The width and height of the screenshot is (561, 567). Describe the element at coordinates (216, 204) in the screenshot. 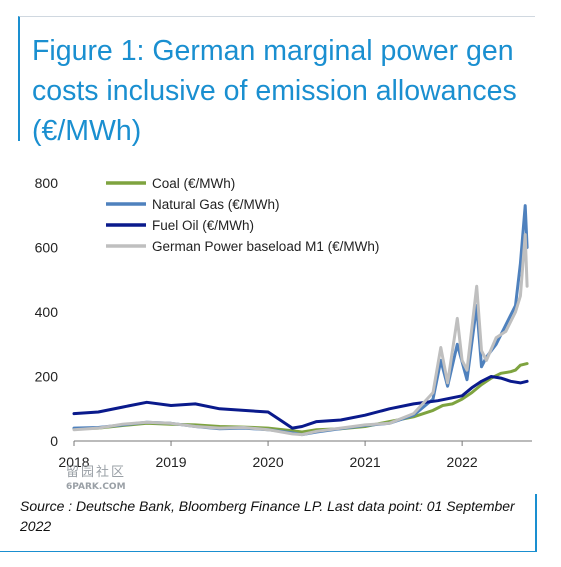

I see `legend-label: Natural Gas (€/MWh)` at that location.